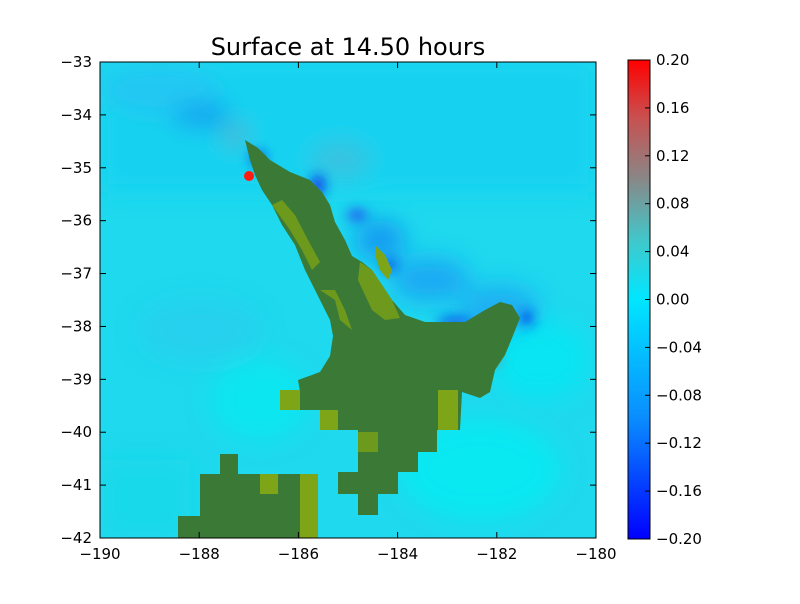  What do you see at coordinates (76, 221) in the screenshot?
I see `y-tick-label: −36` at bounding box center [76, 221].